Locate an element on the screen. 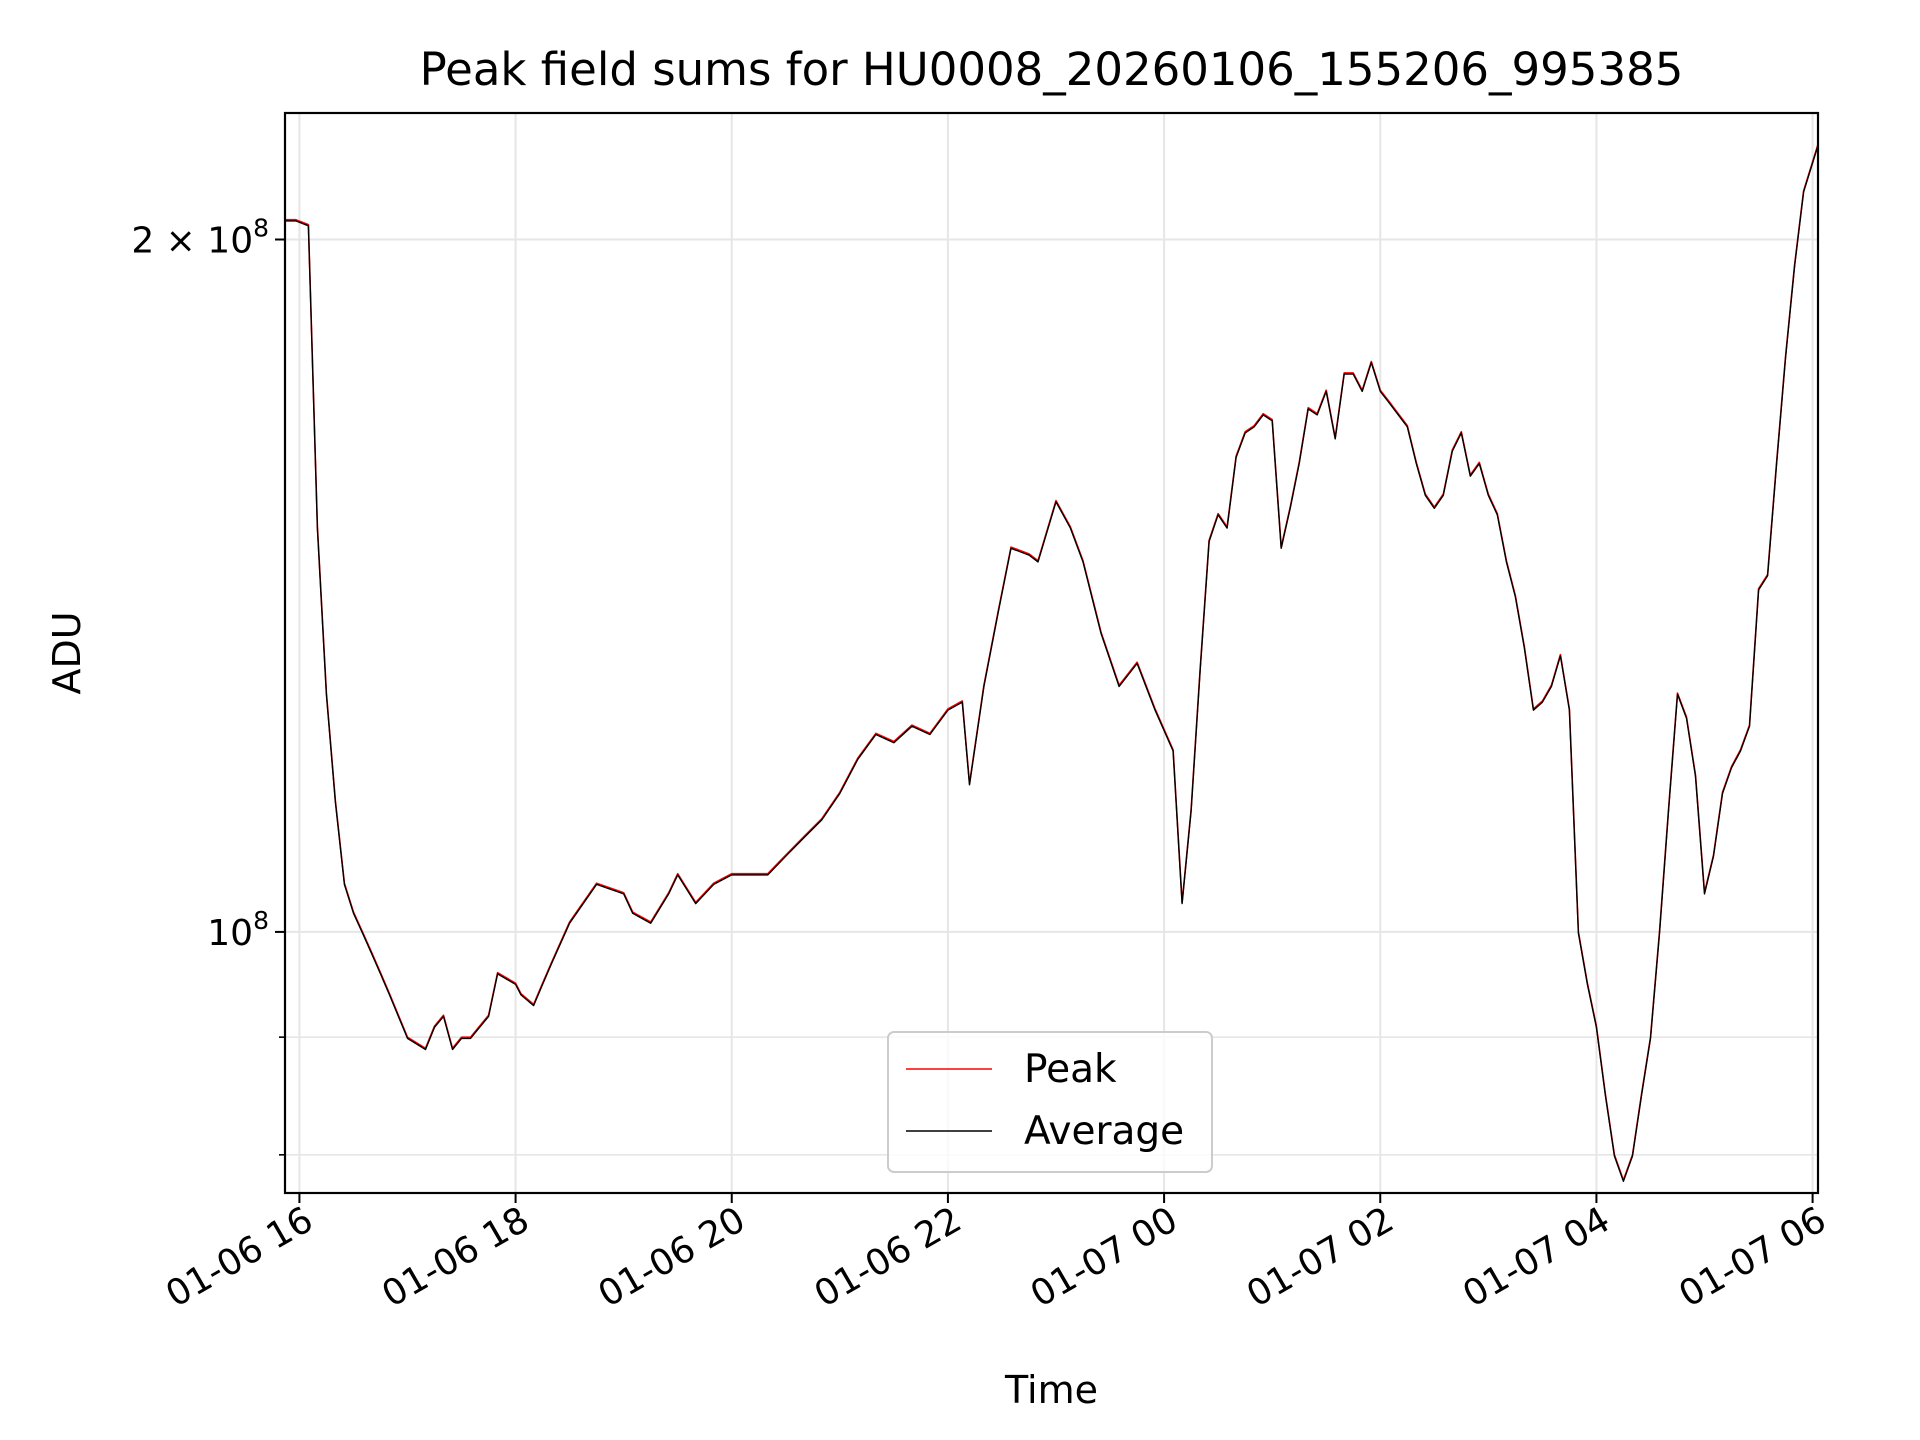  x-axis-label: Time is located at coordinates (1051, 1390).